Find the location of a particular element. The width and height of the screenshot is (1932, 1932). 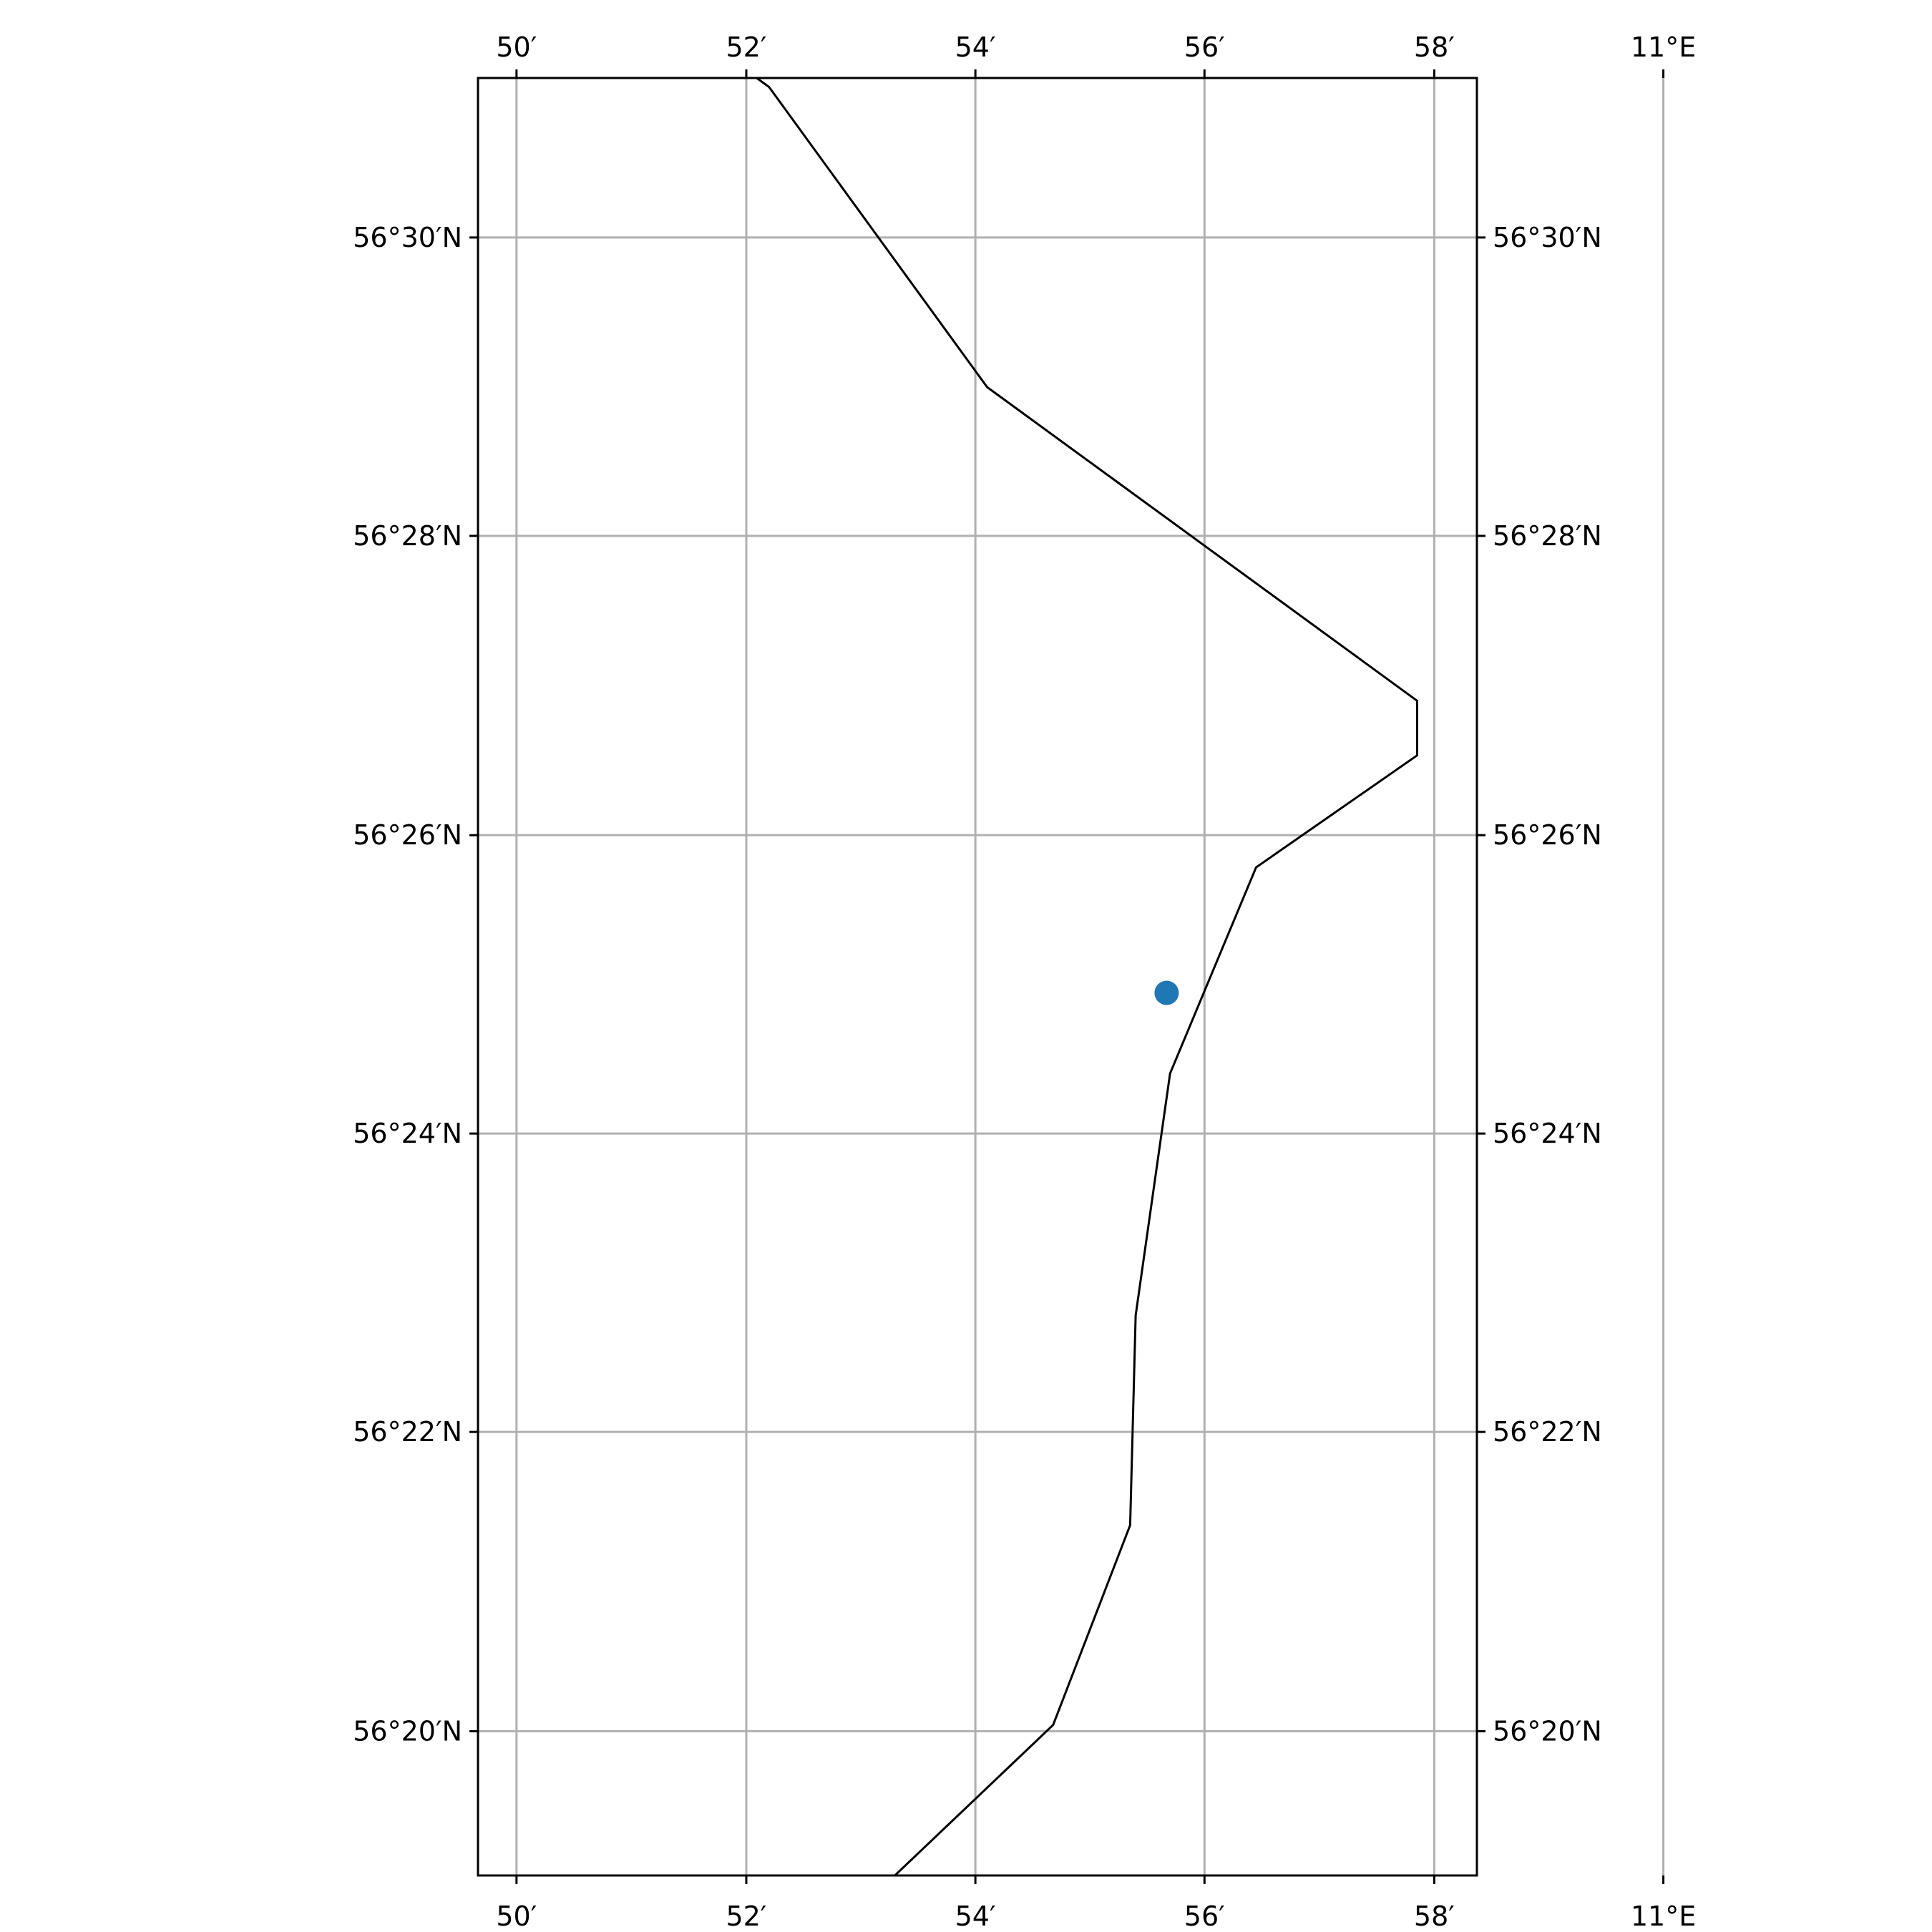

latitude-label-left: 56°28′N is located at coordinates (407, 536).